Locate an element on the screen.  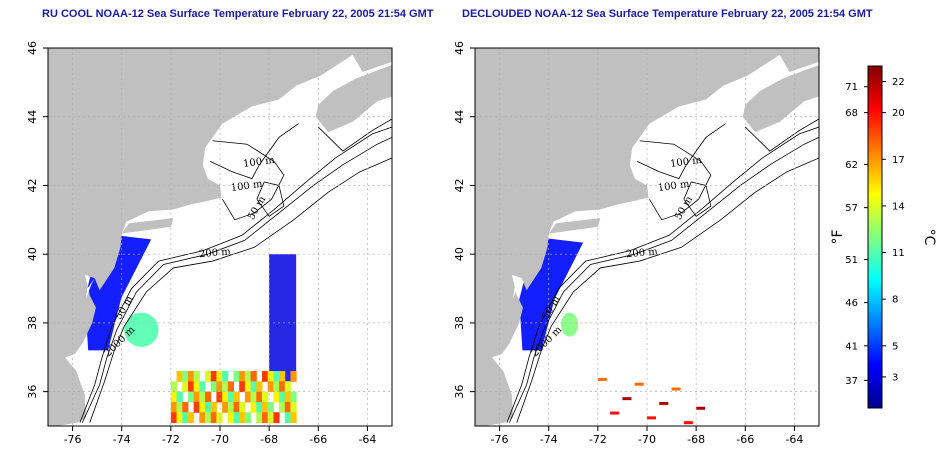
x-tick-label: -74 is located at coordinates (549, 439).